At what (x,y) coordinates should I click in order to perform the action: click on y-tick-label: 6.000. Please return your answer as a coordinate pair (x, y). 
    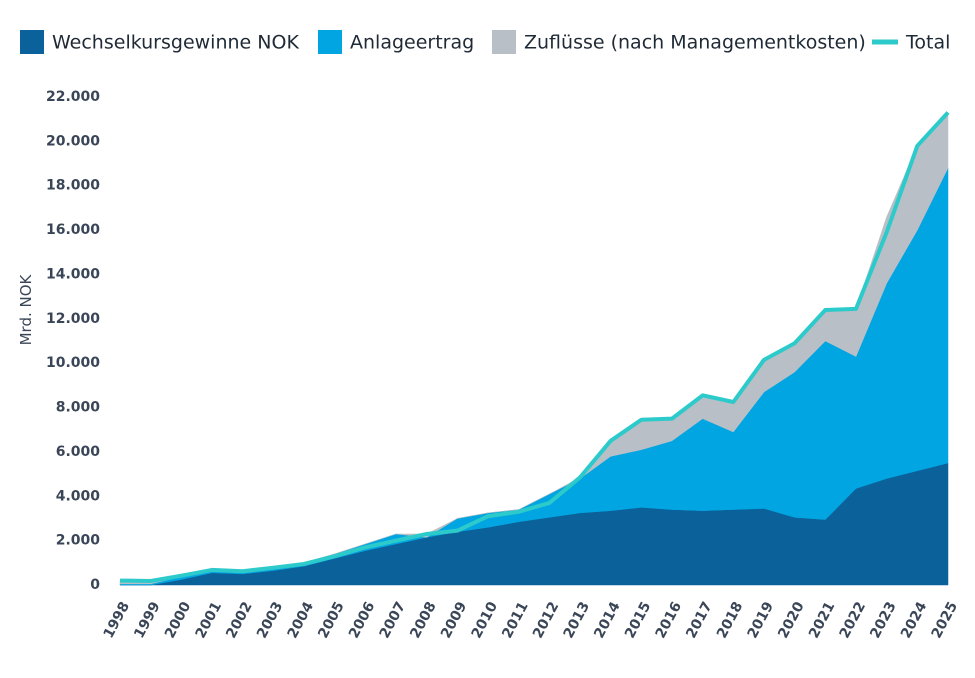
    Looking at the image, I should click on (78, 452).